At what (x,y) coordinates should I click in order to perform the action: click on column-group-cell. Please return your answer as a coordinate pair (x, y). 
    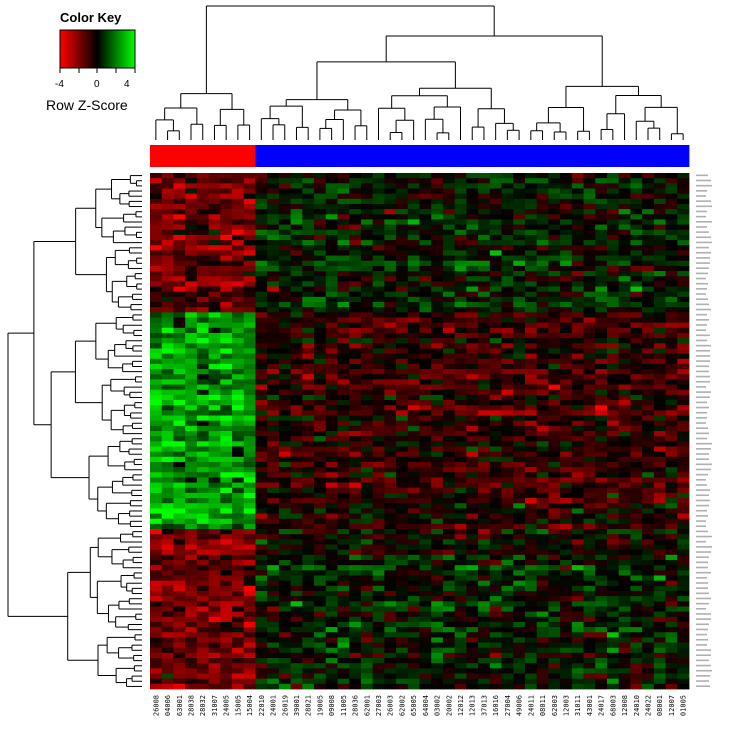
    Looking at the image, I should click on (285, 156).